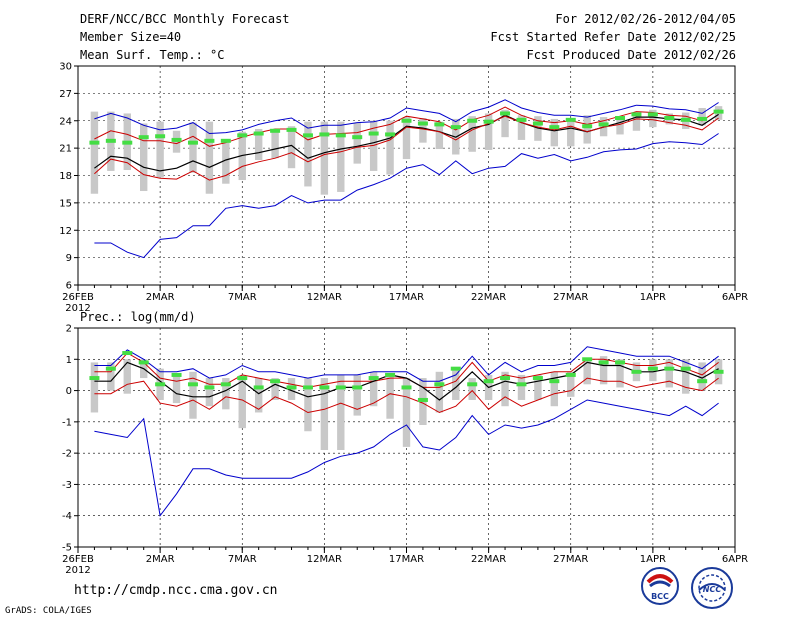 This screenshot has height=618, width=800. Describe the element at coordinates (176, 590) in the screenshot. I see `source-url: http://cmdp.ncc.cma.gov.cn` at that location.